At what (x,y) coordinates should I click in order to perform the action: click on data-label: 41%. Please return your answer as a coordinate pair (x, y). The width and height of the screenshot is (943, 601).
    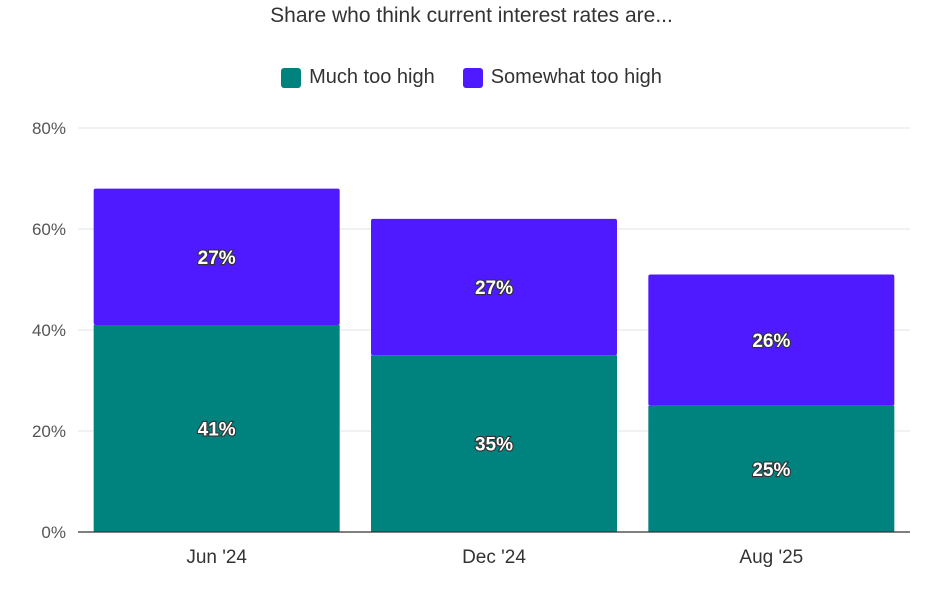
    Looking at the image, I should click on (217, 429).